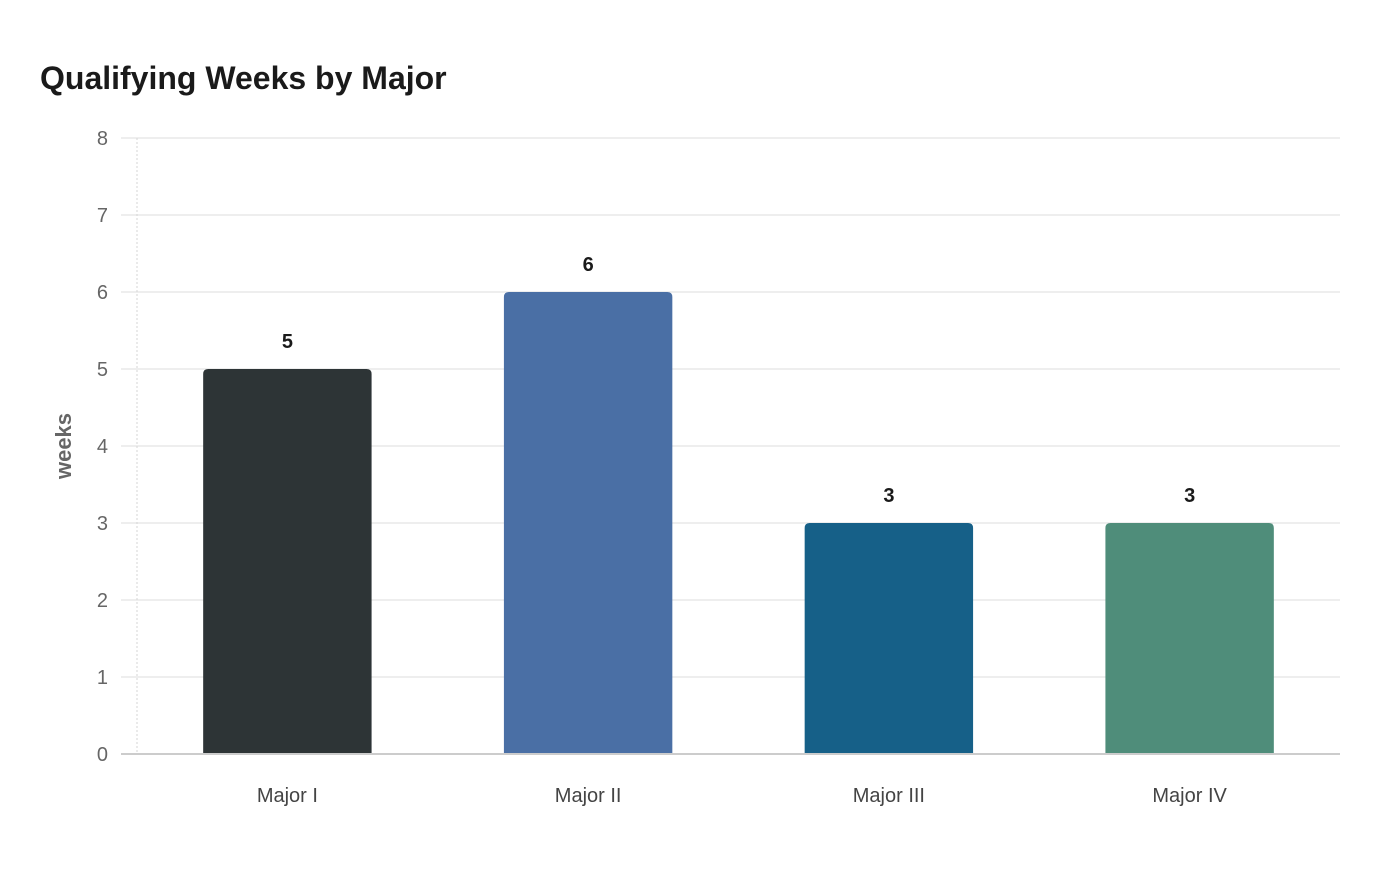 Image resolution: width=1400 pixels, height=880 pixels. I want to click on bar-value-label: 6, so click(588, 265).